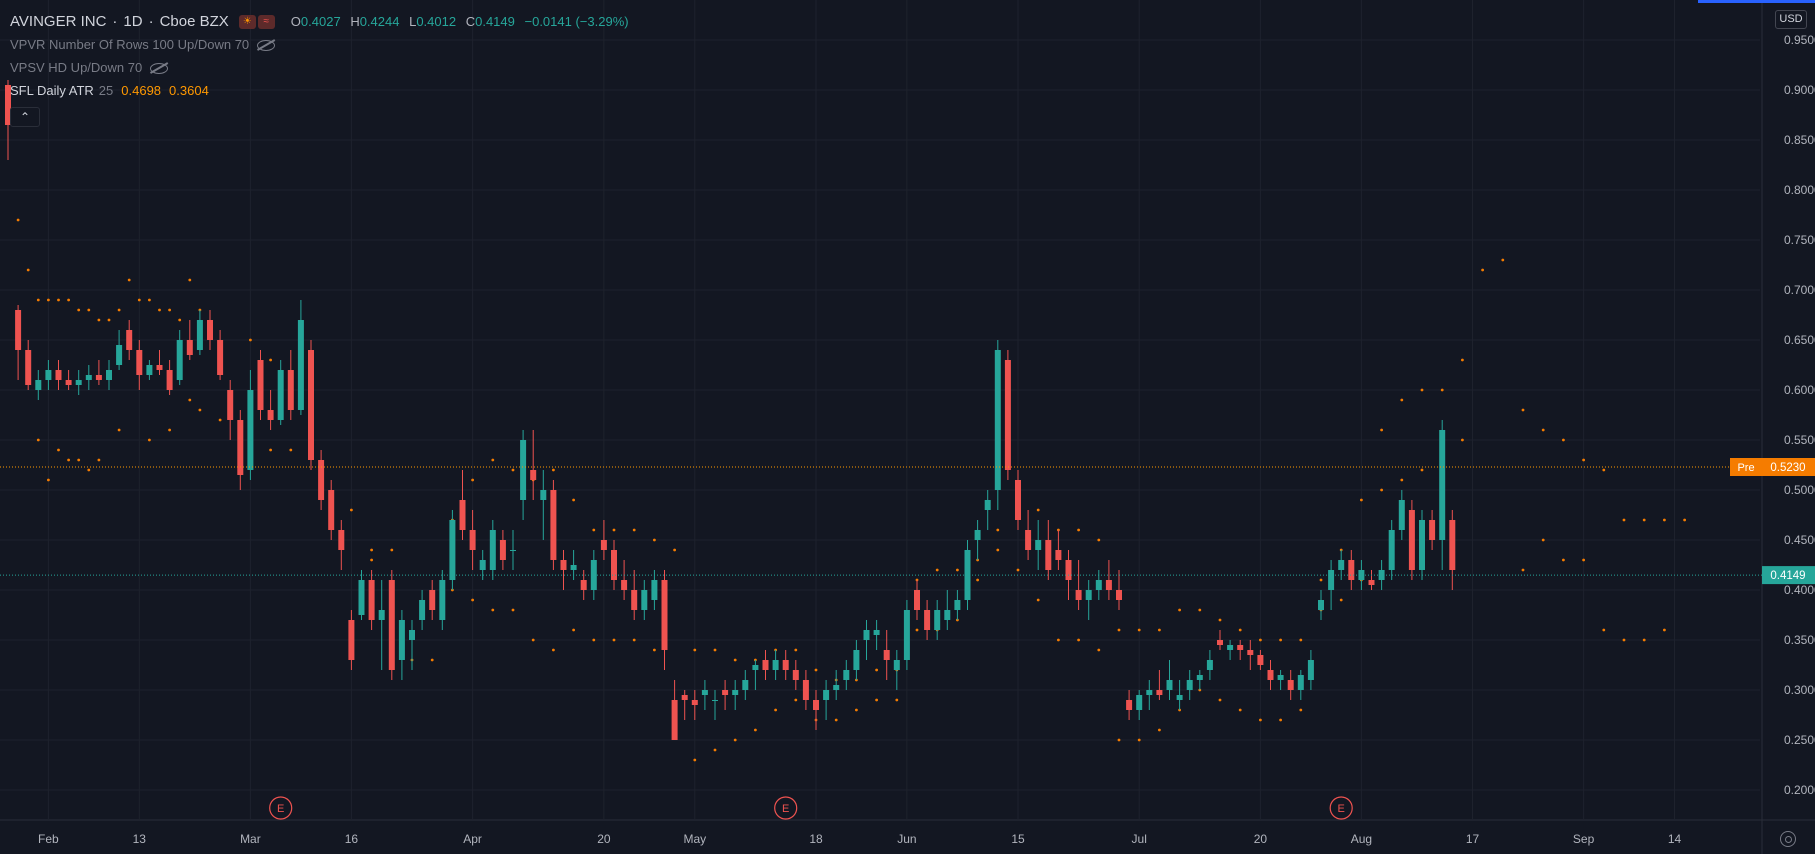 Image resolution: width=1815 pixels, height=854 pixels. What do you see at coordinates (1788, 839) in the screenshot?
I see `gear-icon` at bounding box center [1788, 839].